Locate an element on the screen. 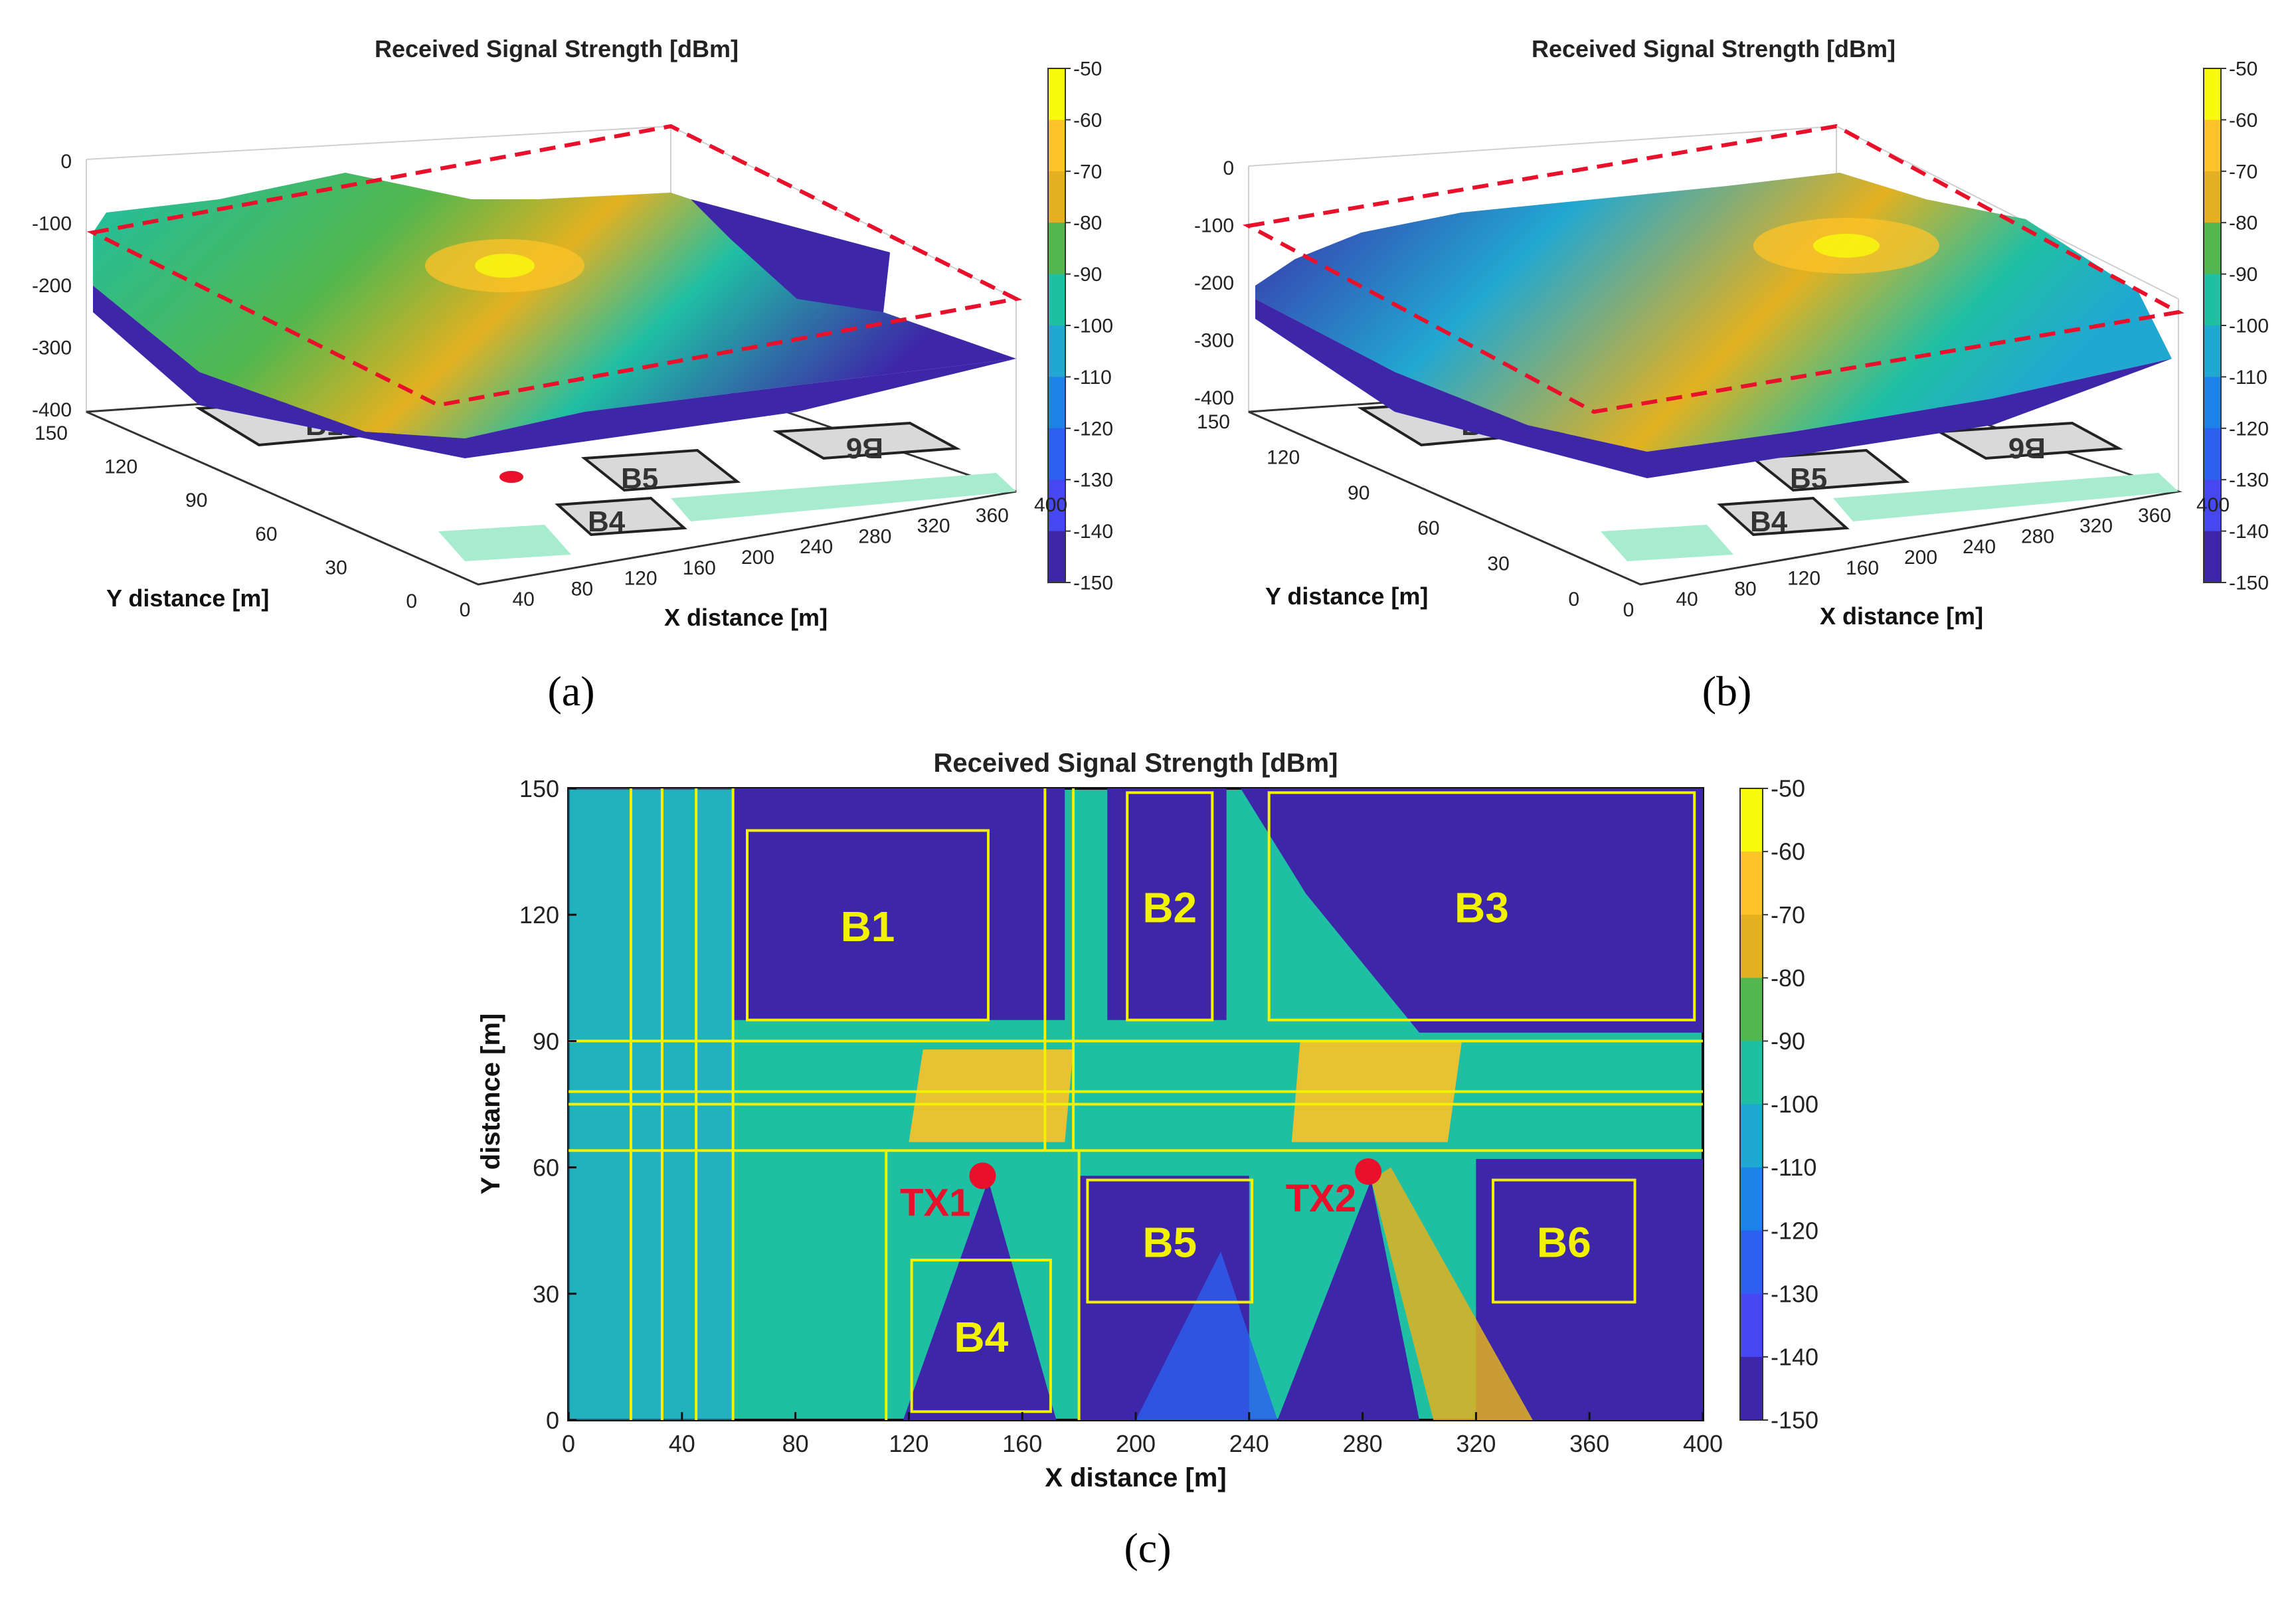  panel-b-x-tick: 400 is located at coordinates (2213, 505).